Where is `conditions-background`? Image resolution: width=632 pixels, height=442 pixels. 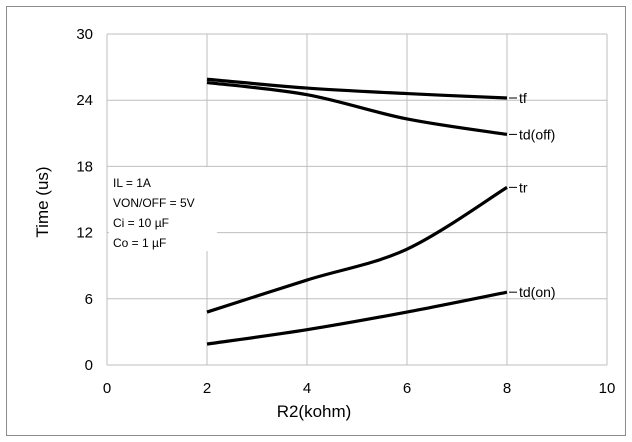
conditions-background is located at coordinates (163, 209).